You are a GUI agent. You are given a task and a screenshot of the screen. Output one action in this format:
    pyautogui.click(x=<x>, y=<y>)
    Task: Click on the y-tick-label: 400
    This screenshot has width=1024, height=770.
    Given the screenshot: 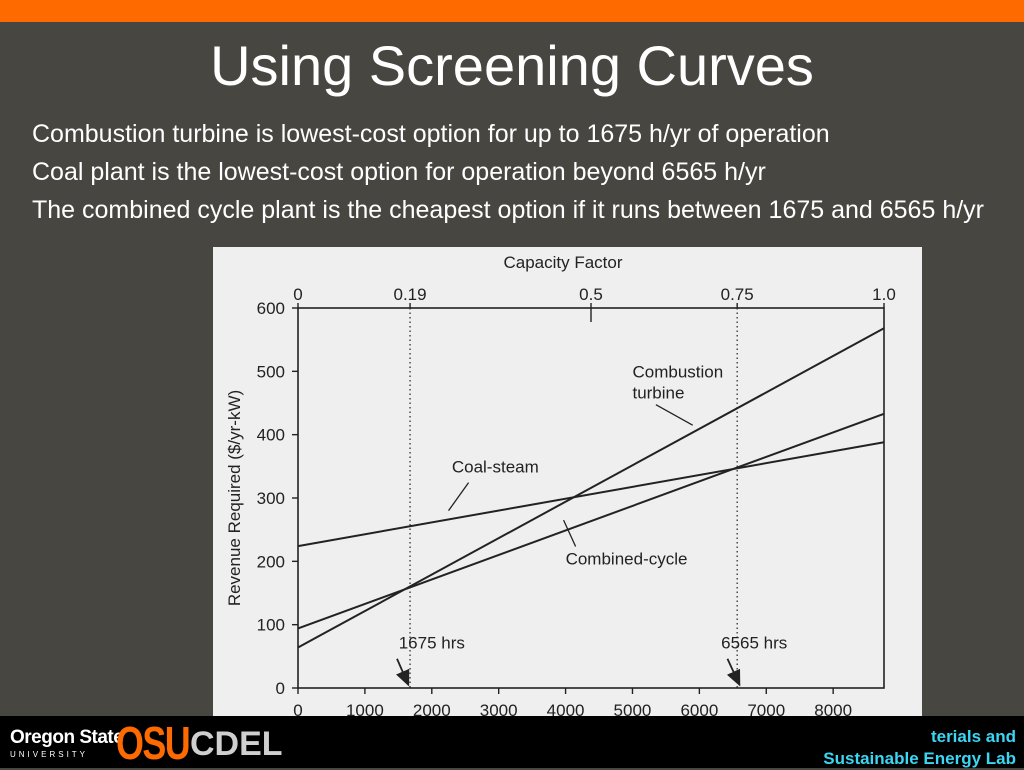 What is the action you would take?
    pyautogui.click(x=271, y=435)
    